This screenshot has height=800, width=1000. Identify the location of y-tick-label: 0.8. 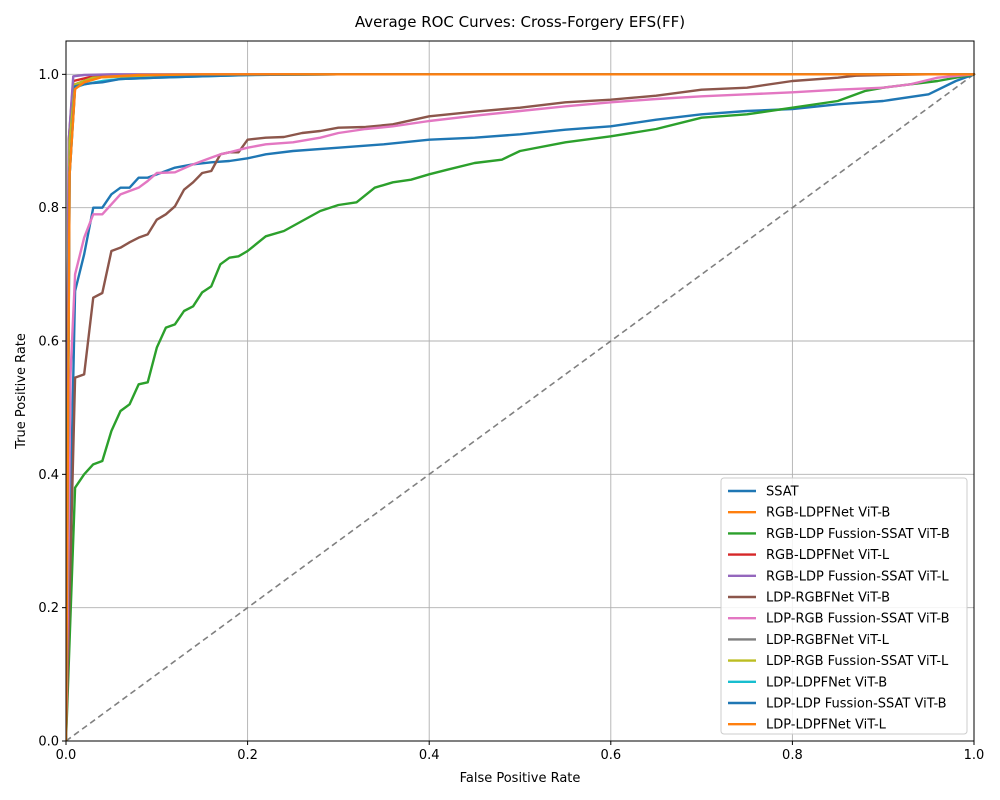
(48, 208).